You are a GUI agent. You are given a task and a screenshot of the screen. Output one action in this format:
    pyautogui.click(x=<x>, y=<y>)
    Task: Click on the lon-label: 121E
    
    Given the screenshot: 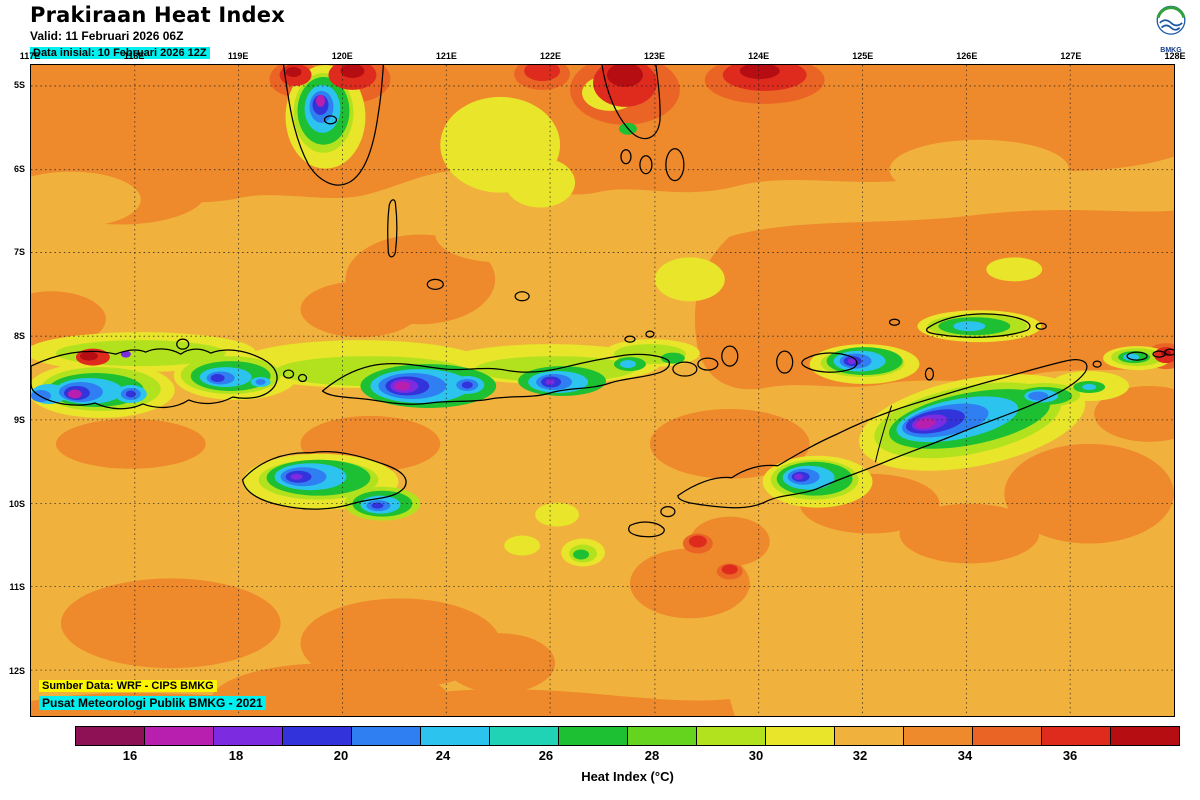 What is the action you would take?
    pyautogui.click(x=446, y=56)
    